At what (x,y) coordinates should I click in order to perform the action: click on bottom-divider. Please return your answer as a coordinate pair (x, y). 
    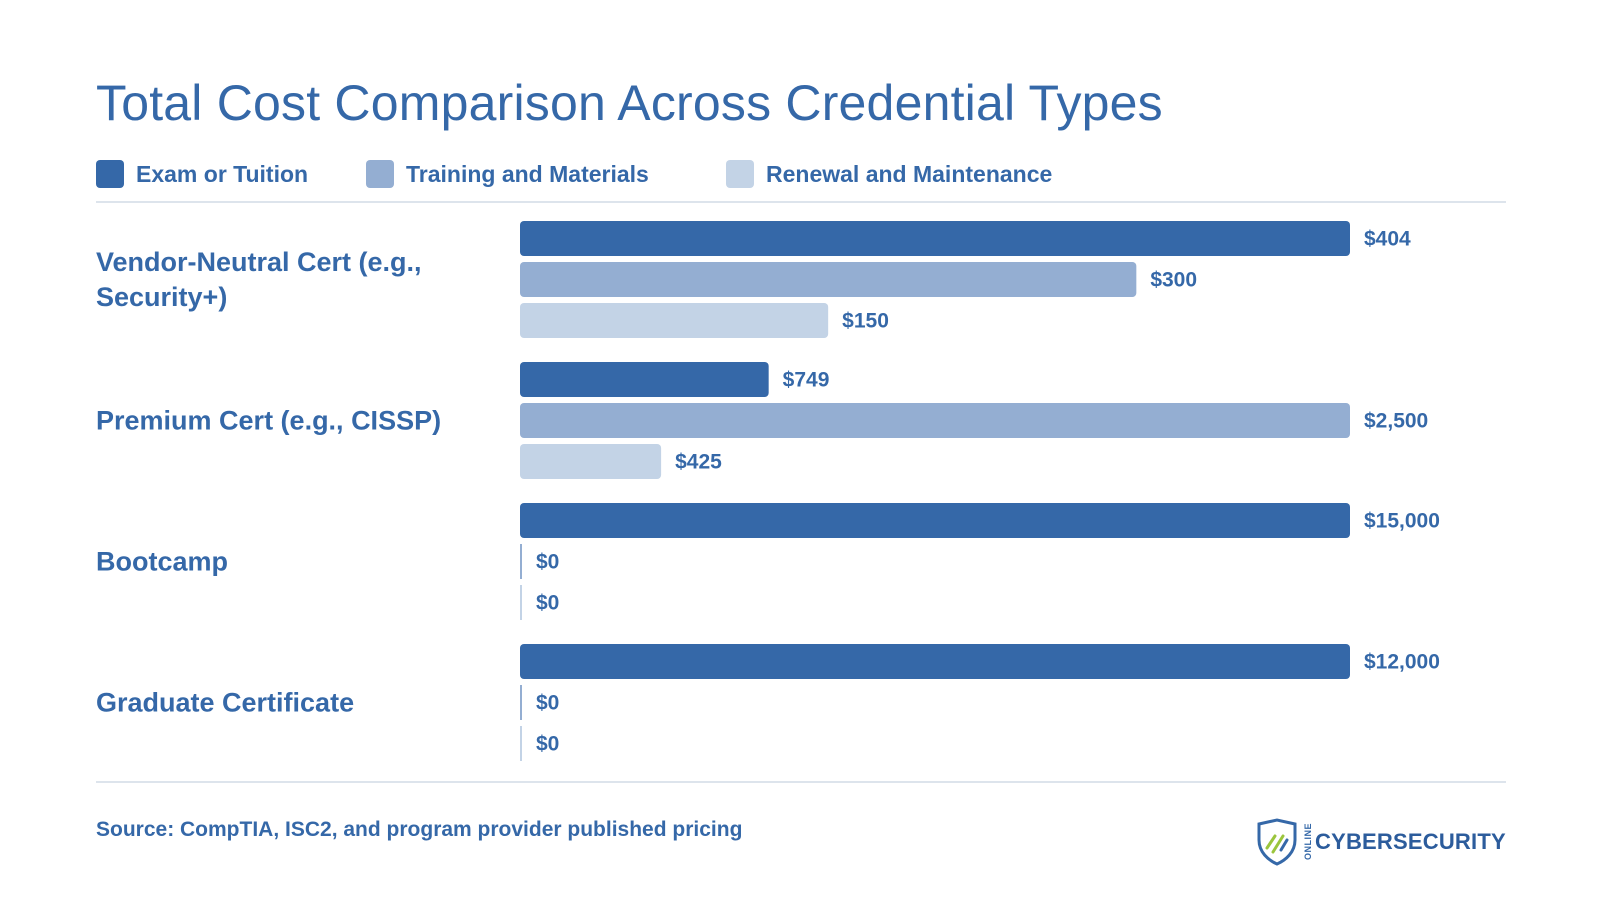
    Looking at the image, I should click on (801, 782).